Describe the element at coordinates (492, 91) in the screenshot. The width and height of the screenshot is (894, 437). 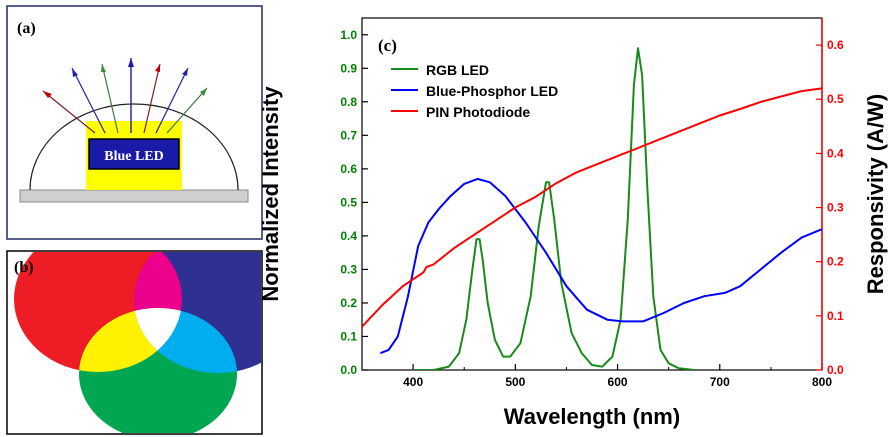
I see `legend-label-blue-phosphor-led: Blue-Phosphor LED` at that location.